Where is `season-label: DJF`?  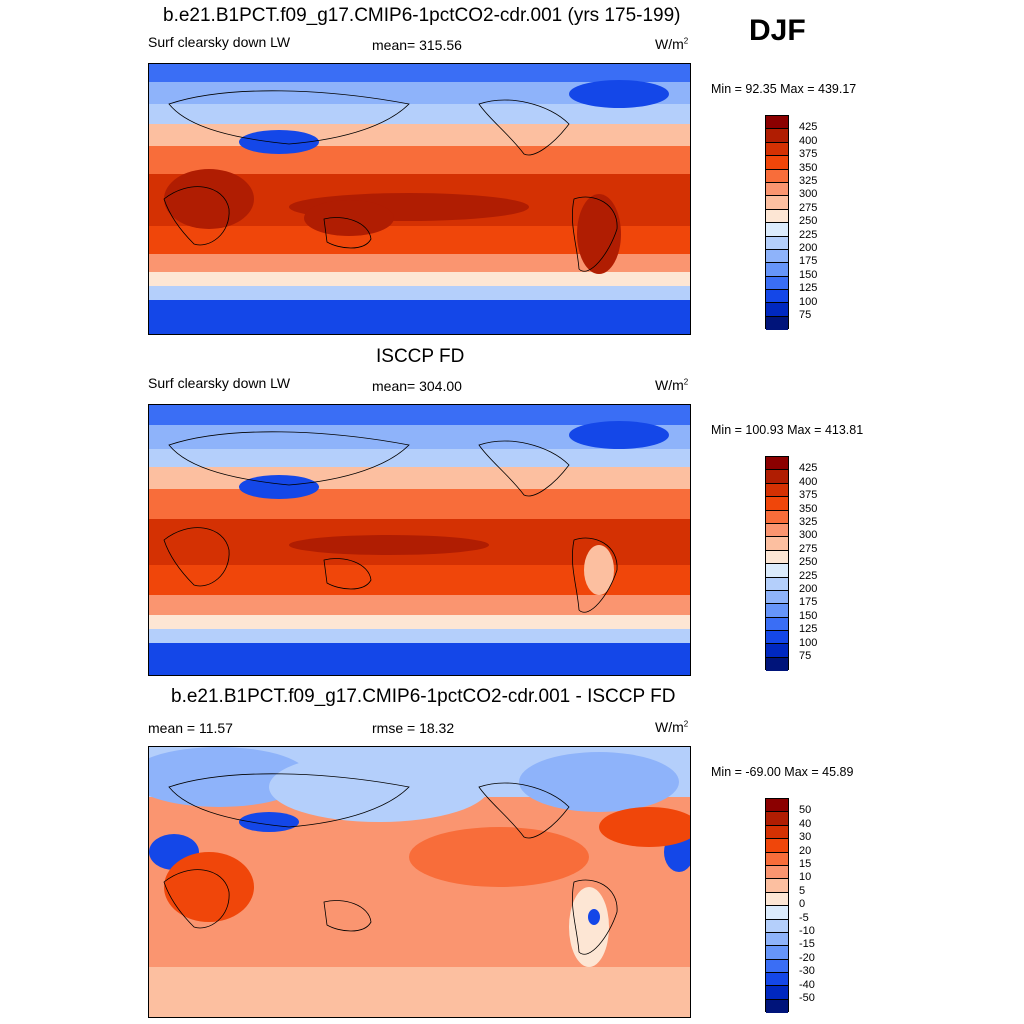
season-label: DJF is located at coordinates (777, 30).